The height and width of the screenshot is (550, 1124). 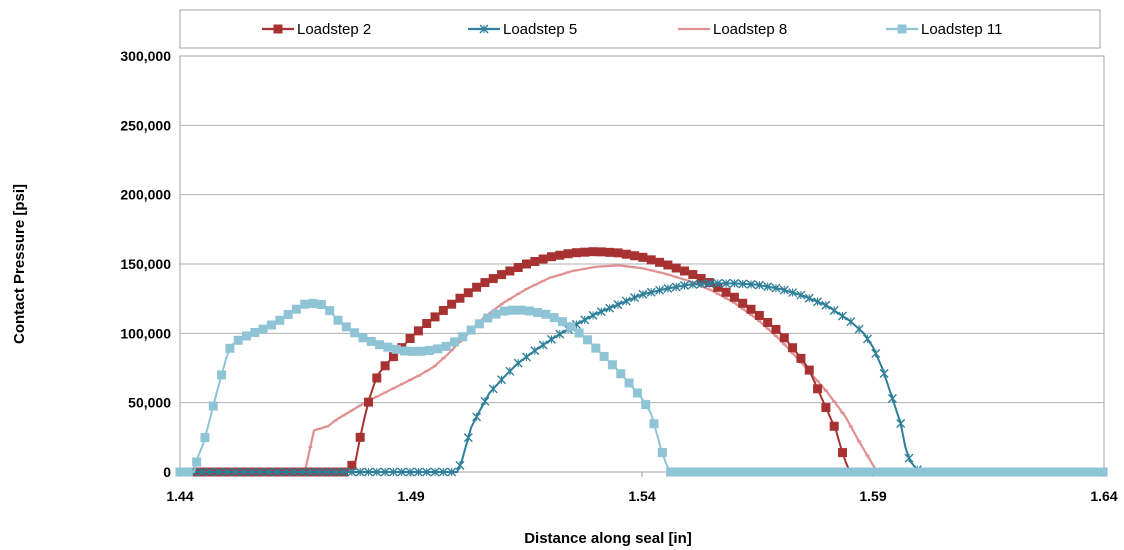 What do you see at coordinates (316, 29) in the screenshot?
I see `legend-entry: Loadstep 2` at bounding box center [316, 29].